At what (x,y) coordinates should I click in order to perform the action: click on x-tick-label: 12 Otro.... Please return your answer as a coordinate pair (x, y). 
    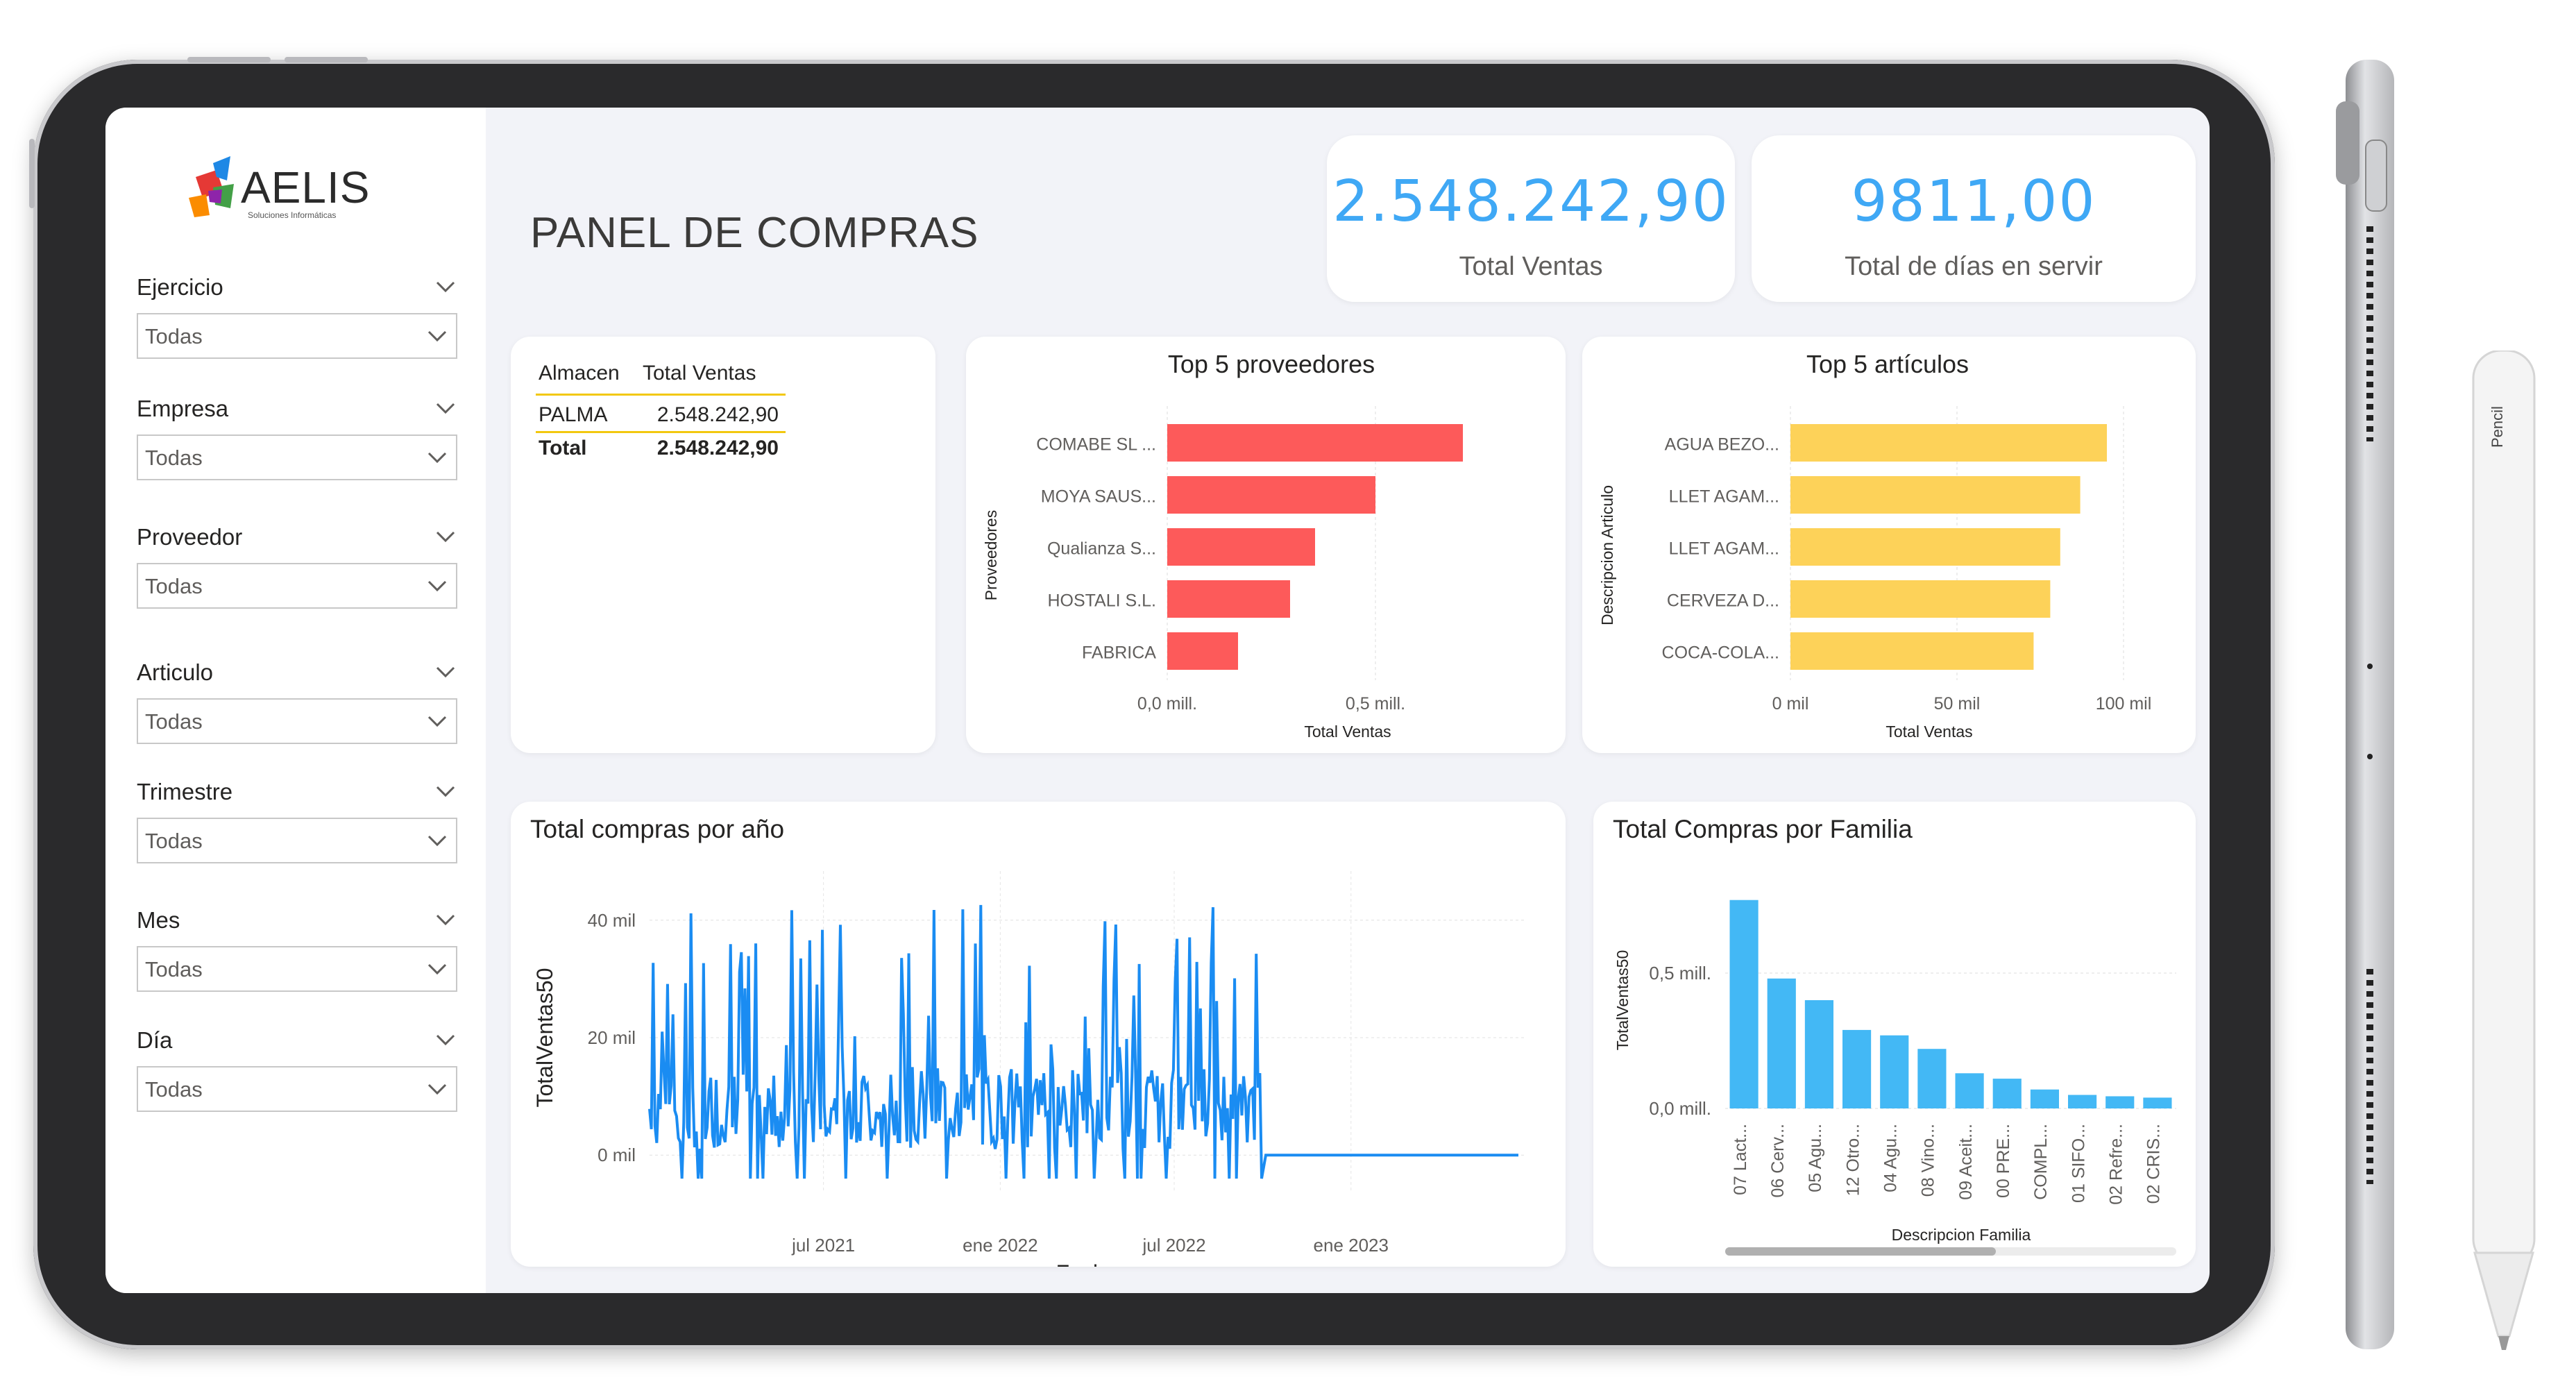
    Looking at the image, I should click on (1853, 1160).